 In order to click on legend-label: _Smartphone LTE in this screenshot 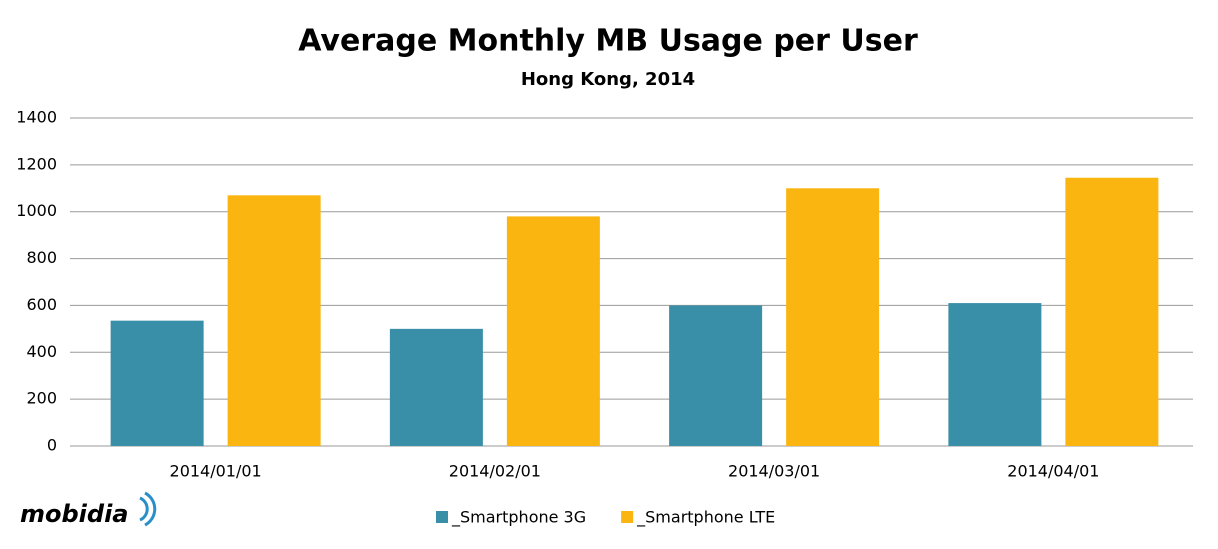, I will do `click(705, 518)`.